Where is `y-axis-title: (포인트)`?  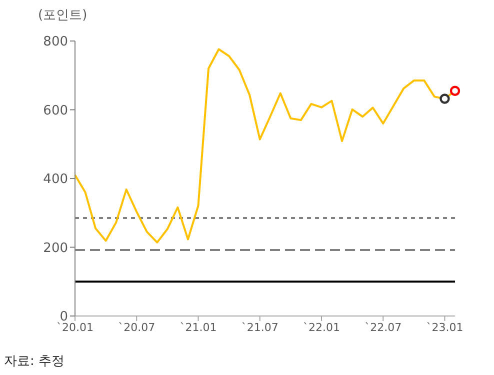 y-axis-title: (포인트) is located at coordinates (63, 15).